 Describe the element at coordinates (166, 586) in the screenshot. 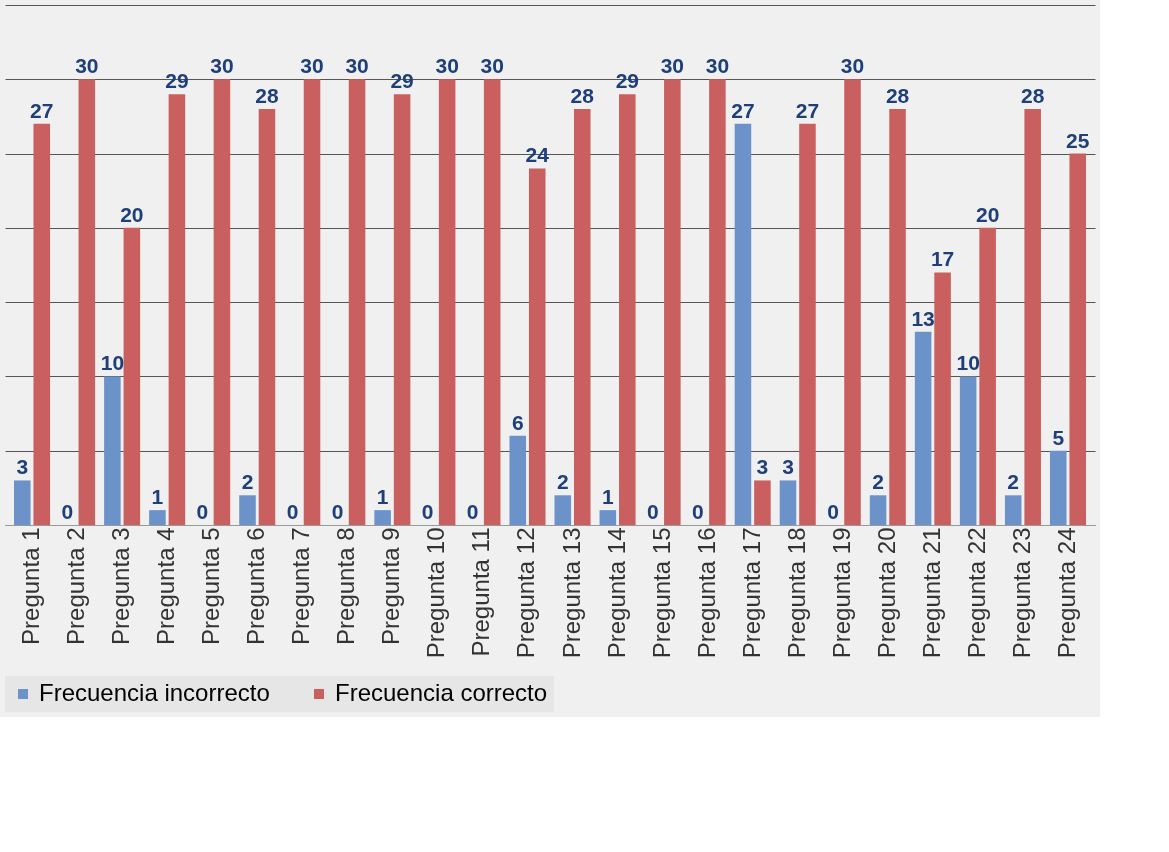

I see `x-tick-label: Pregunta 4` at that location.